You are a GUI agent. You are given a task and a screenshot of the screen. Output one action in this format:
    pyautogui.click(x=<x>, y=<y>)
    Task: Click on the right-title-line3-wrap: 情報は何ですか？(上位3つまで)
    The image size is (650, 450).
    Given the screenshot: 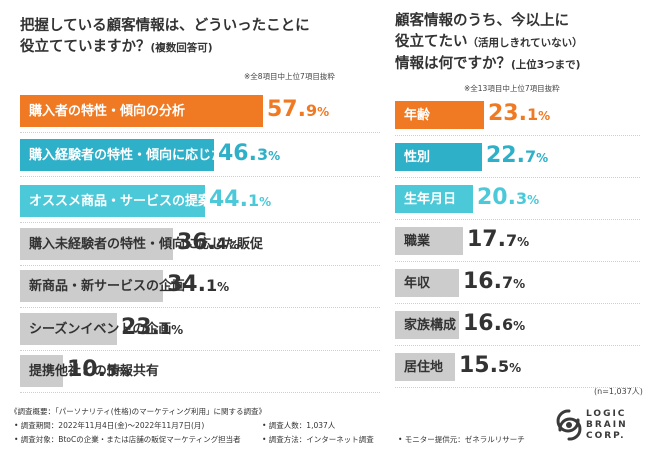 What is the action you would take?
    pyautogui.click(x=520, y=65)
    